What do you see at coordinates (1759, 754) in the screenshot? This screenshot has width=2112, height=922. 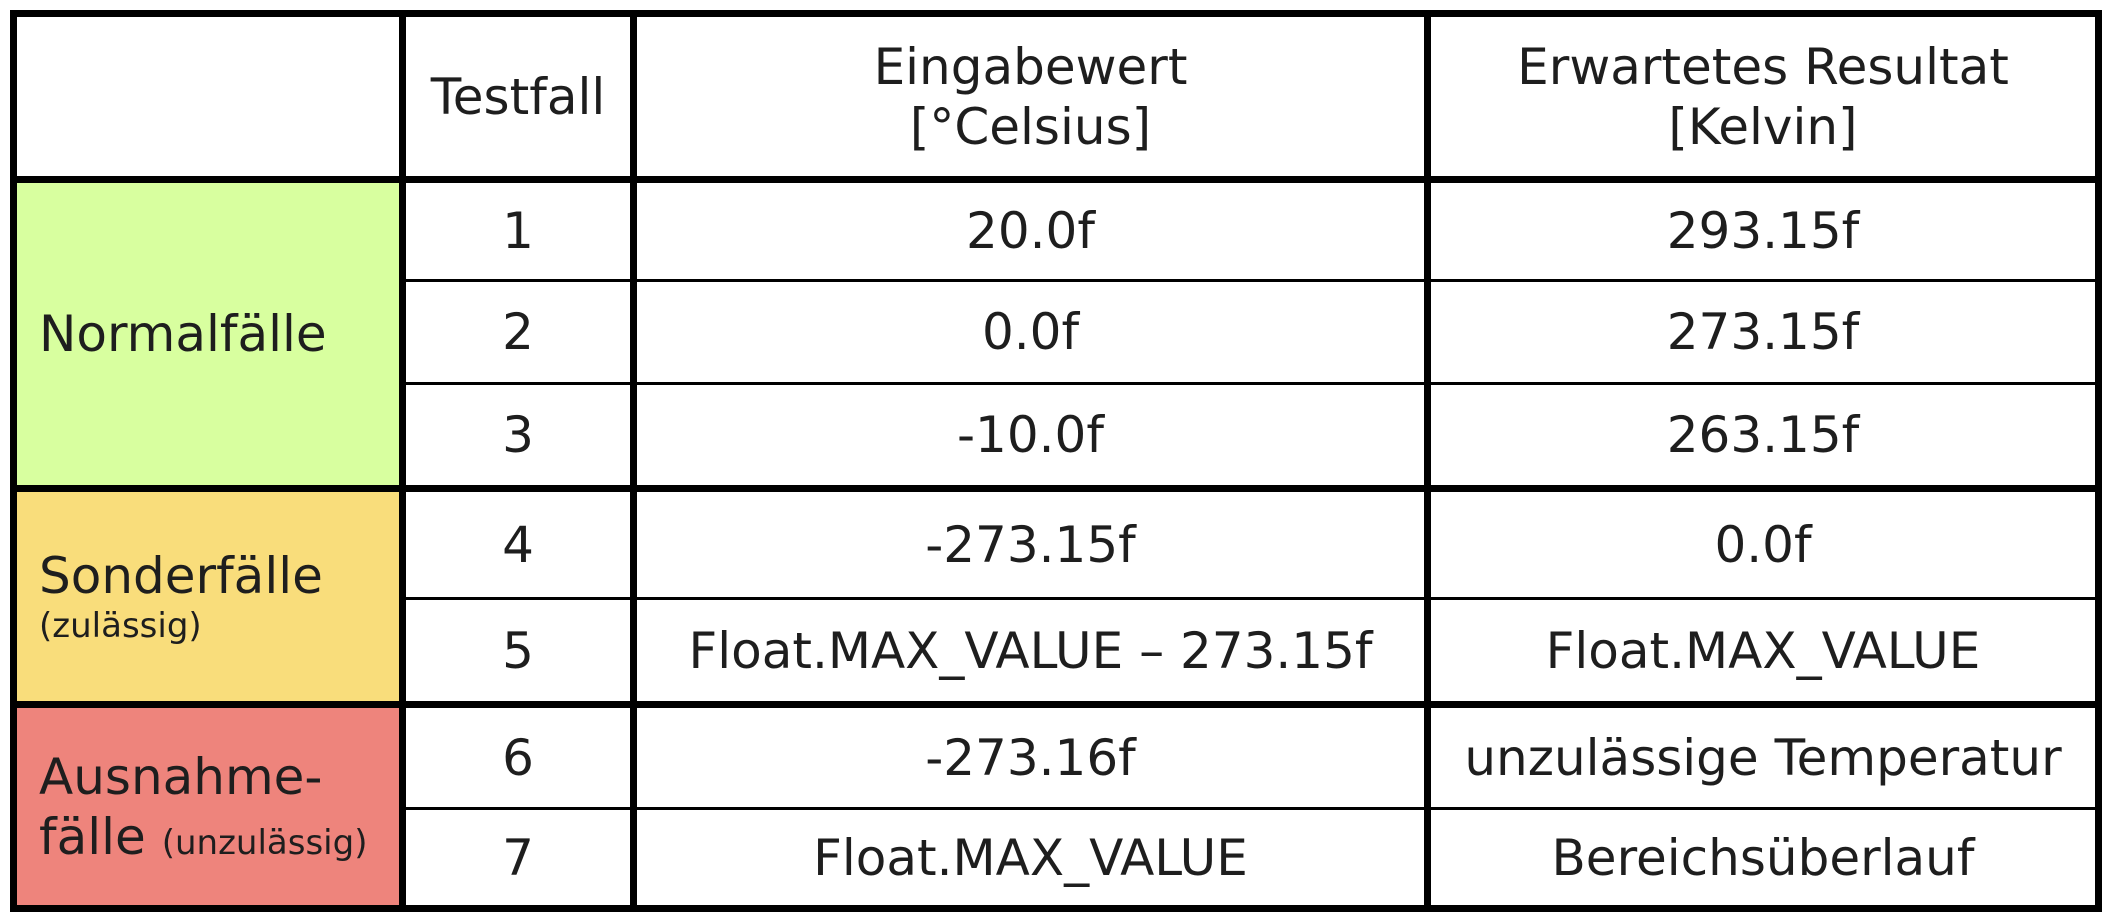 I see `row-6-resultat: unzulässige Temperatur` at bounding box center [1759, 754].